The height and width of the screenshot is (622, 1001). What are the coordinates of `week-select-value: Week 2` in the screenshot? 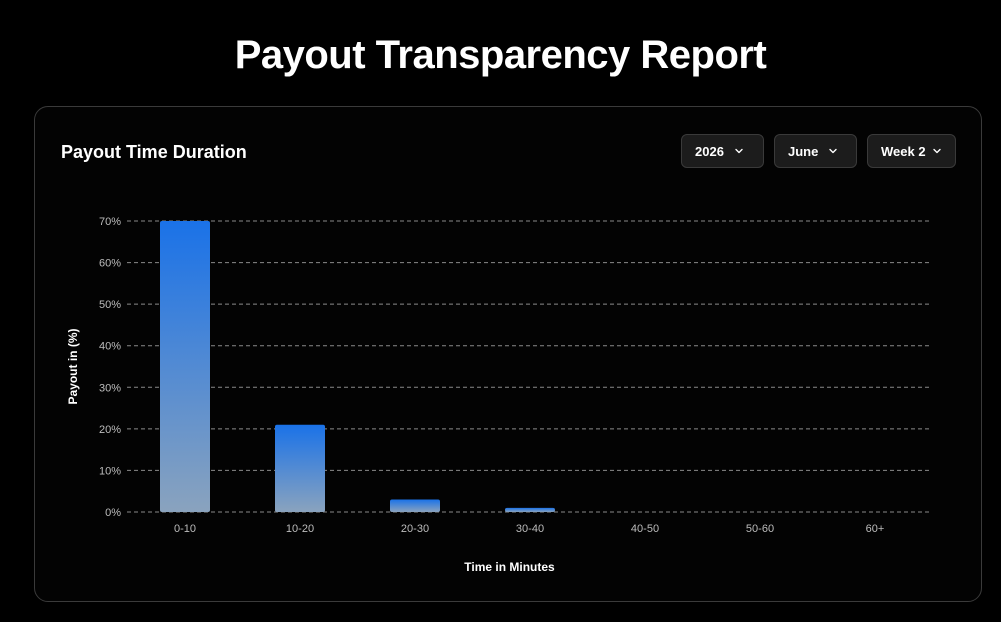 It's located at (903, 151).